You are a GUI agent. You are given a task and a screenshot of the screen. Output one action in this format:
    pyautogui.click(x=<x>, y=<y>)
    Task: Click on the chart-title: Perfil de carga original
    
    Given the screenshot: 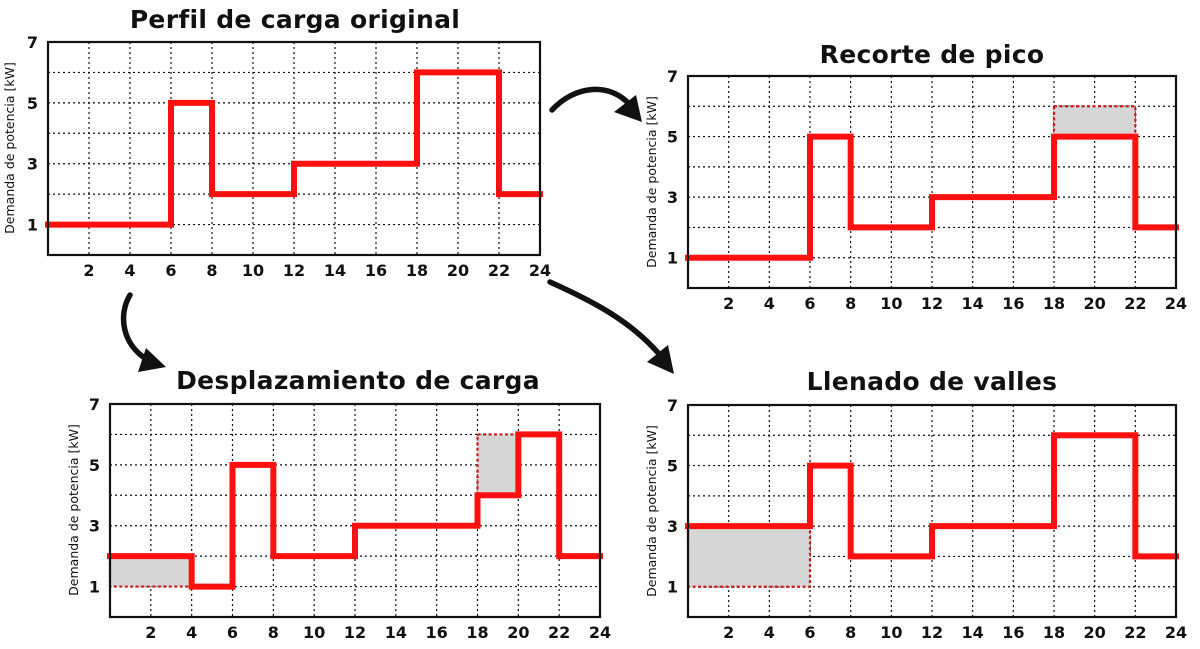 What is the action you would take?
    pyautogui.click(x=295, y=19)
    